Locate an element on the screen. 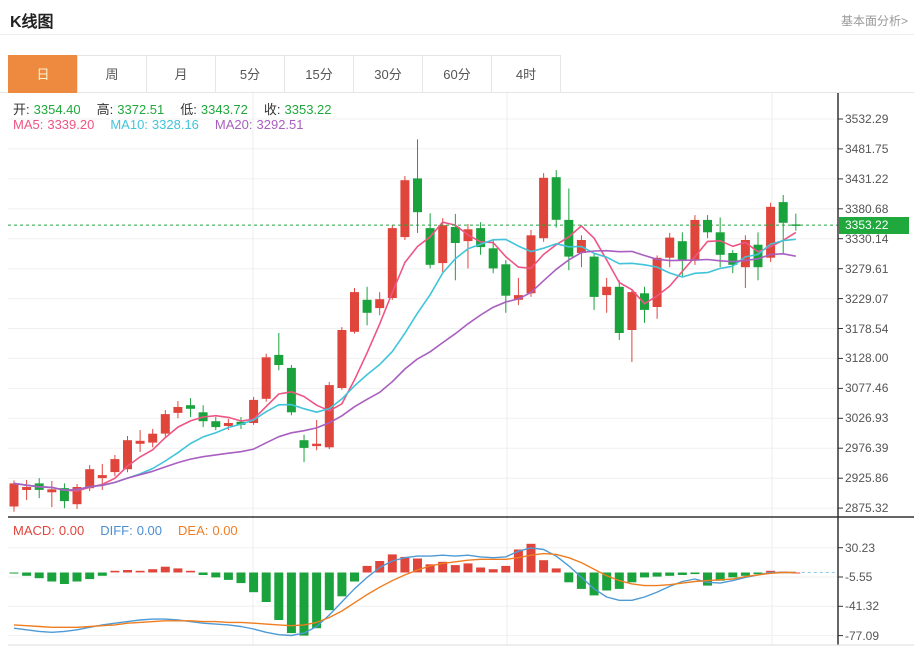 This screenshot has height=648, width=914. macd-legend: MACD: 0.00 DIFF: 0.00 DEA: 0.00 is located at coordinates (133, 530).